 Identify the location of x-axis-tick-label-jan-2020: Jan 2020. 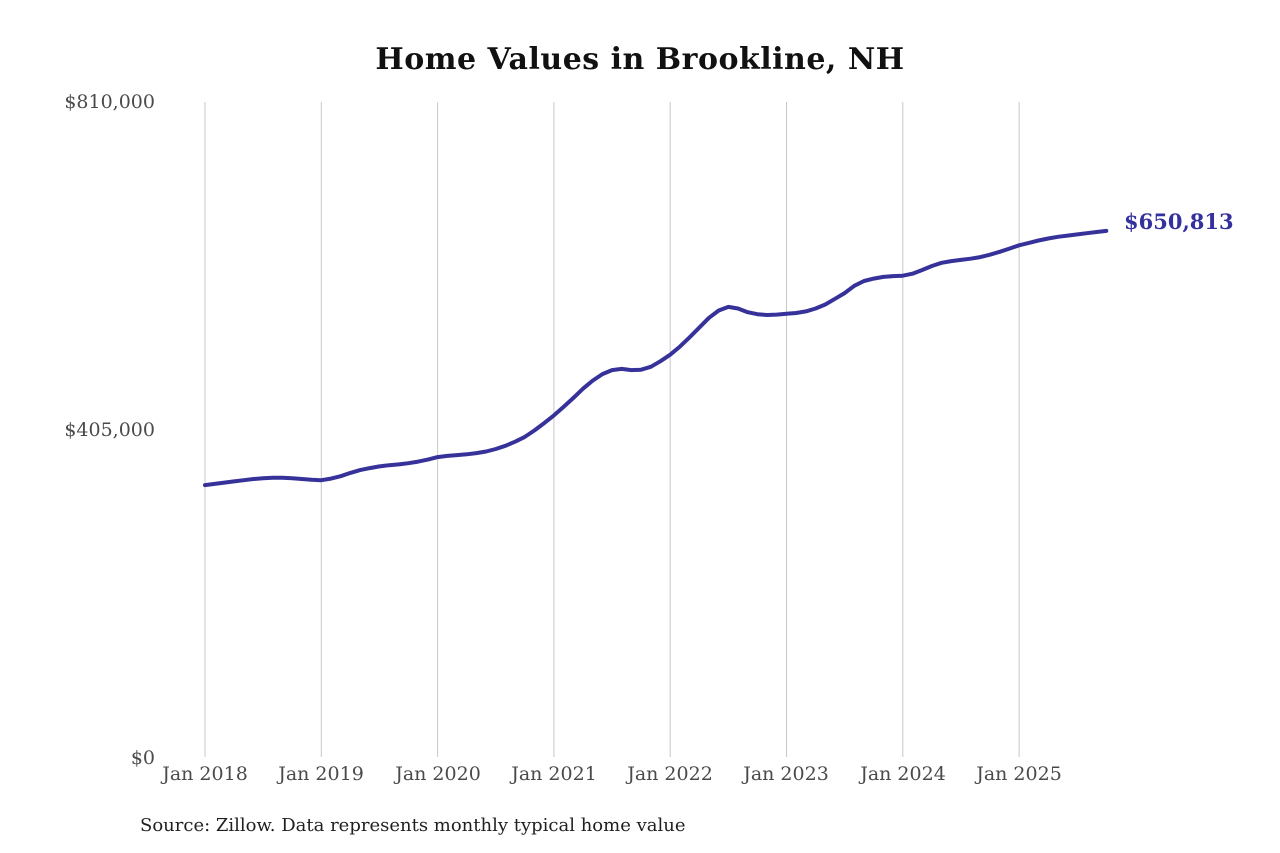
(438, 774).